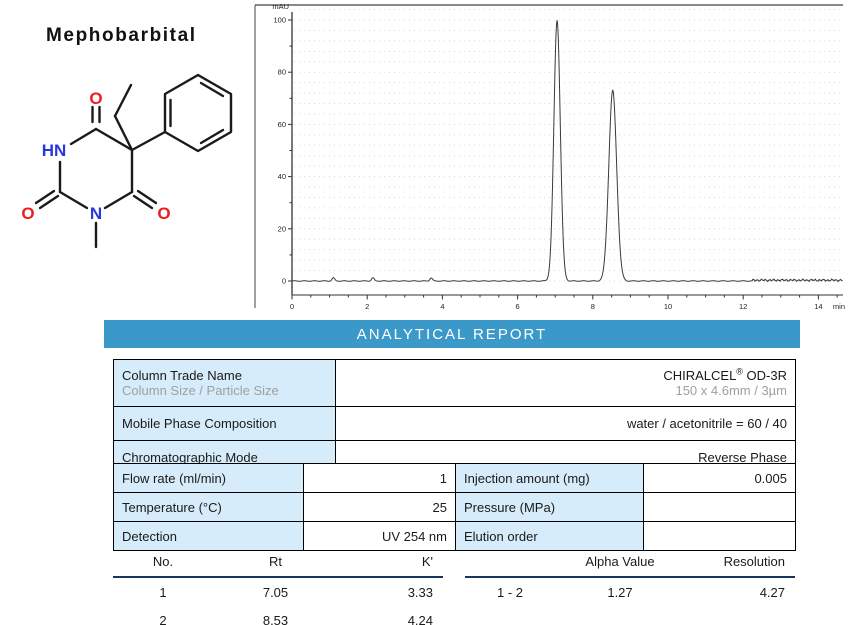 This screenshot has height=625, width=856. I want to click on pressure-value, so click(719, 507).